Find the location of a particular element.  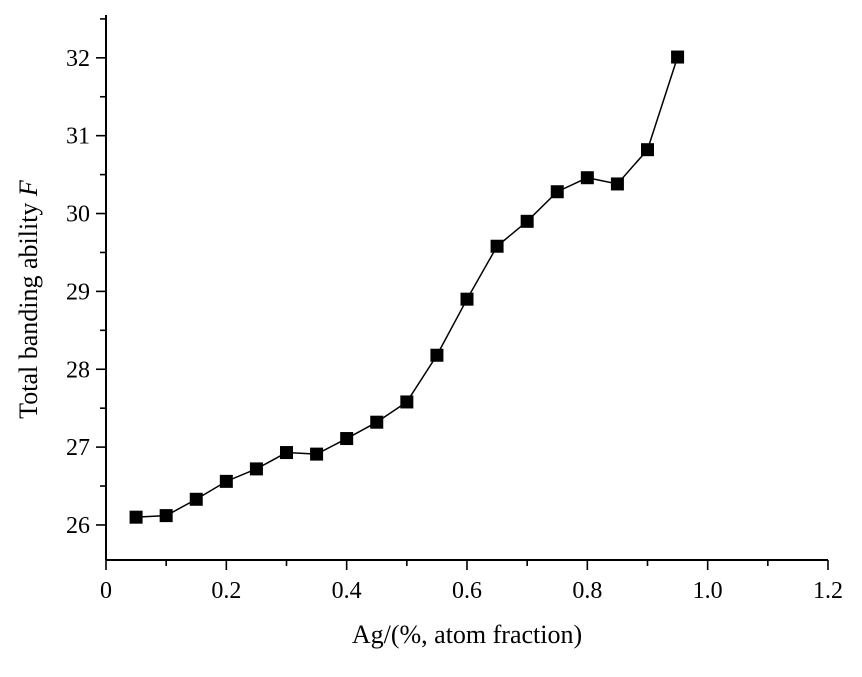

x-tick-label: 1.0 is located at coordinates (708, 591).